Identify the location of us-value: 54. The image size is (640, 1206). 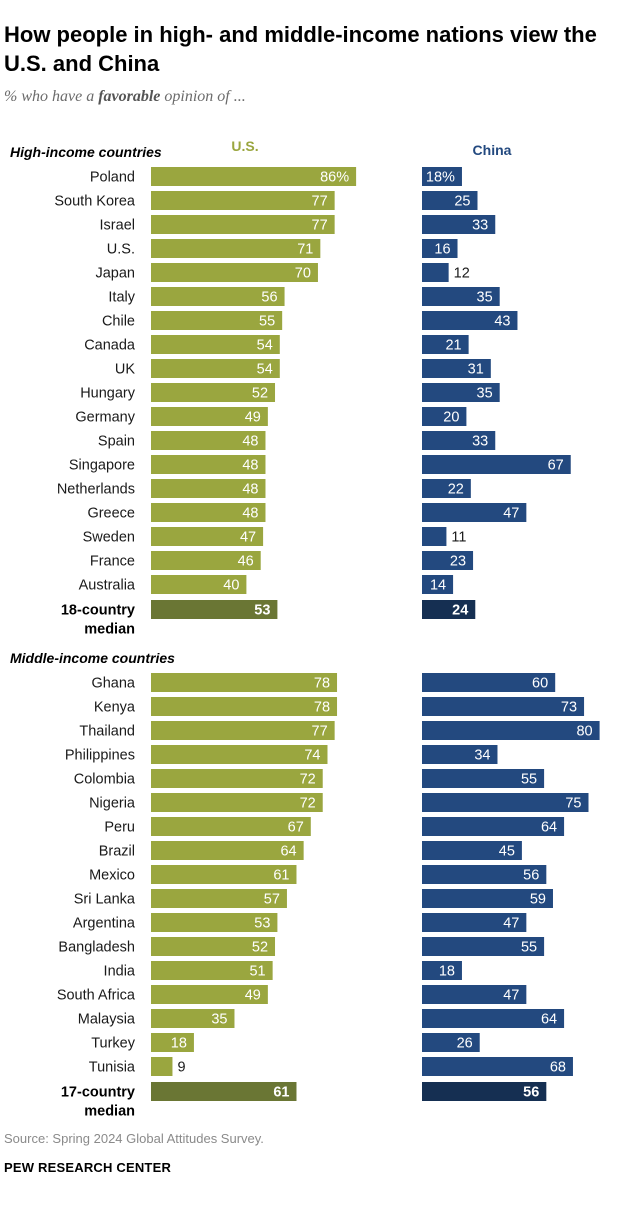
(265, 370).